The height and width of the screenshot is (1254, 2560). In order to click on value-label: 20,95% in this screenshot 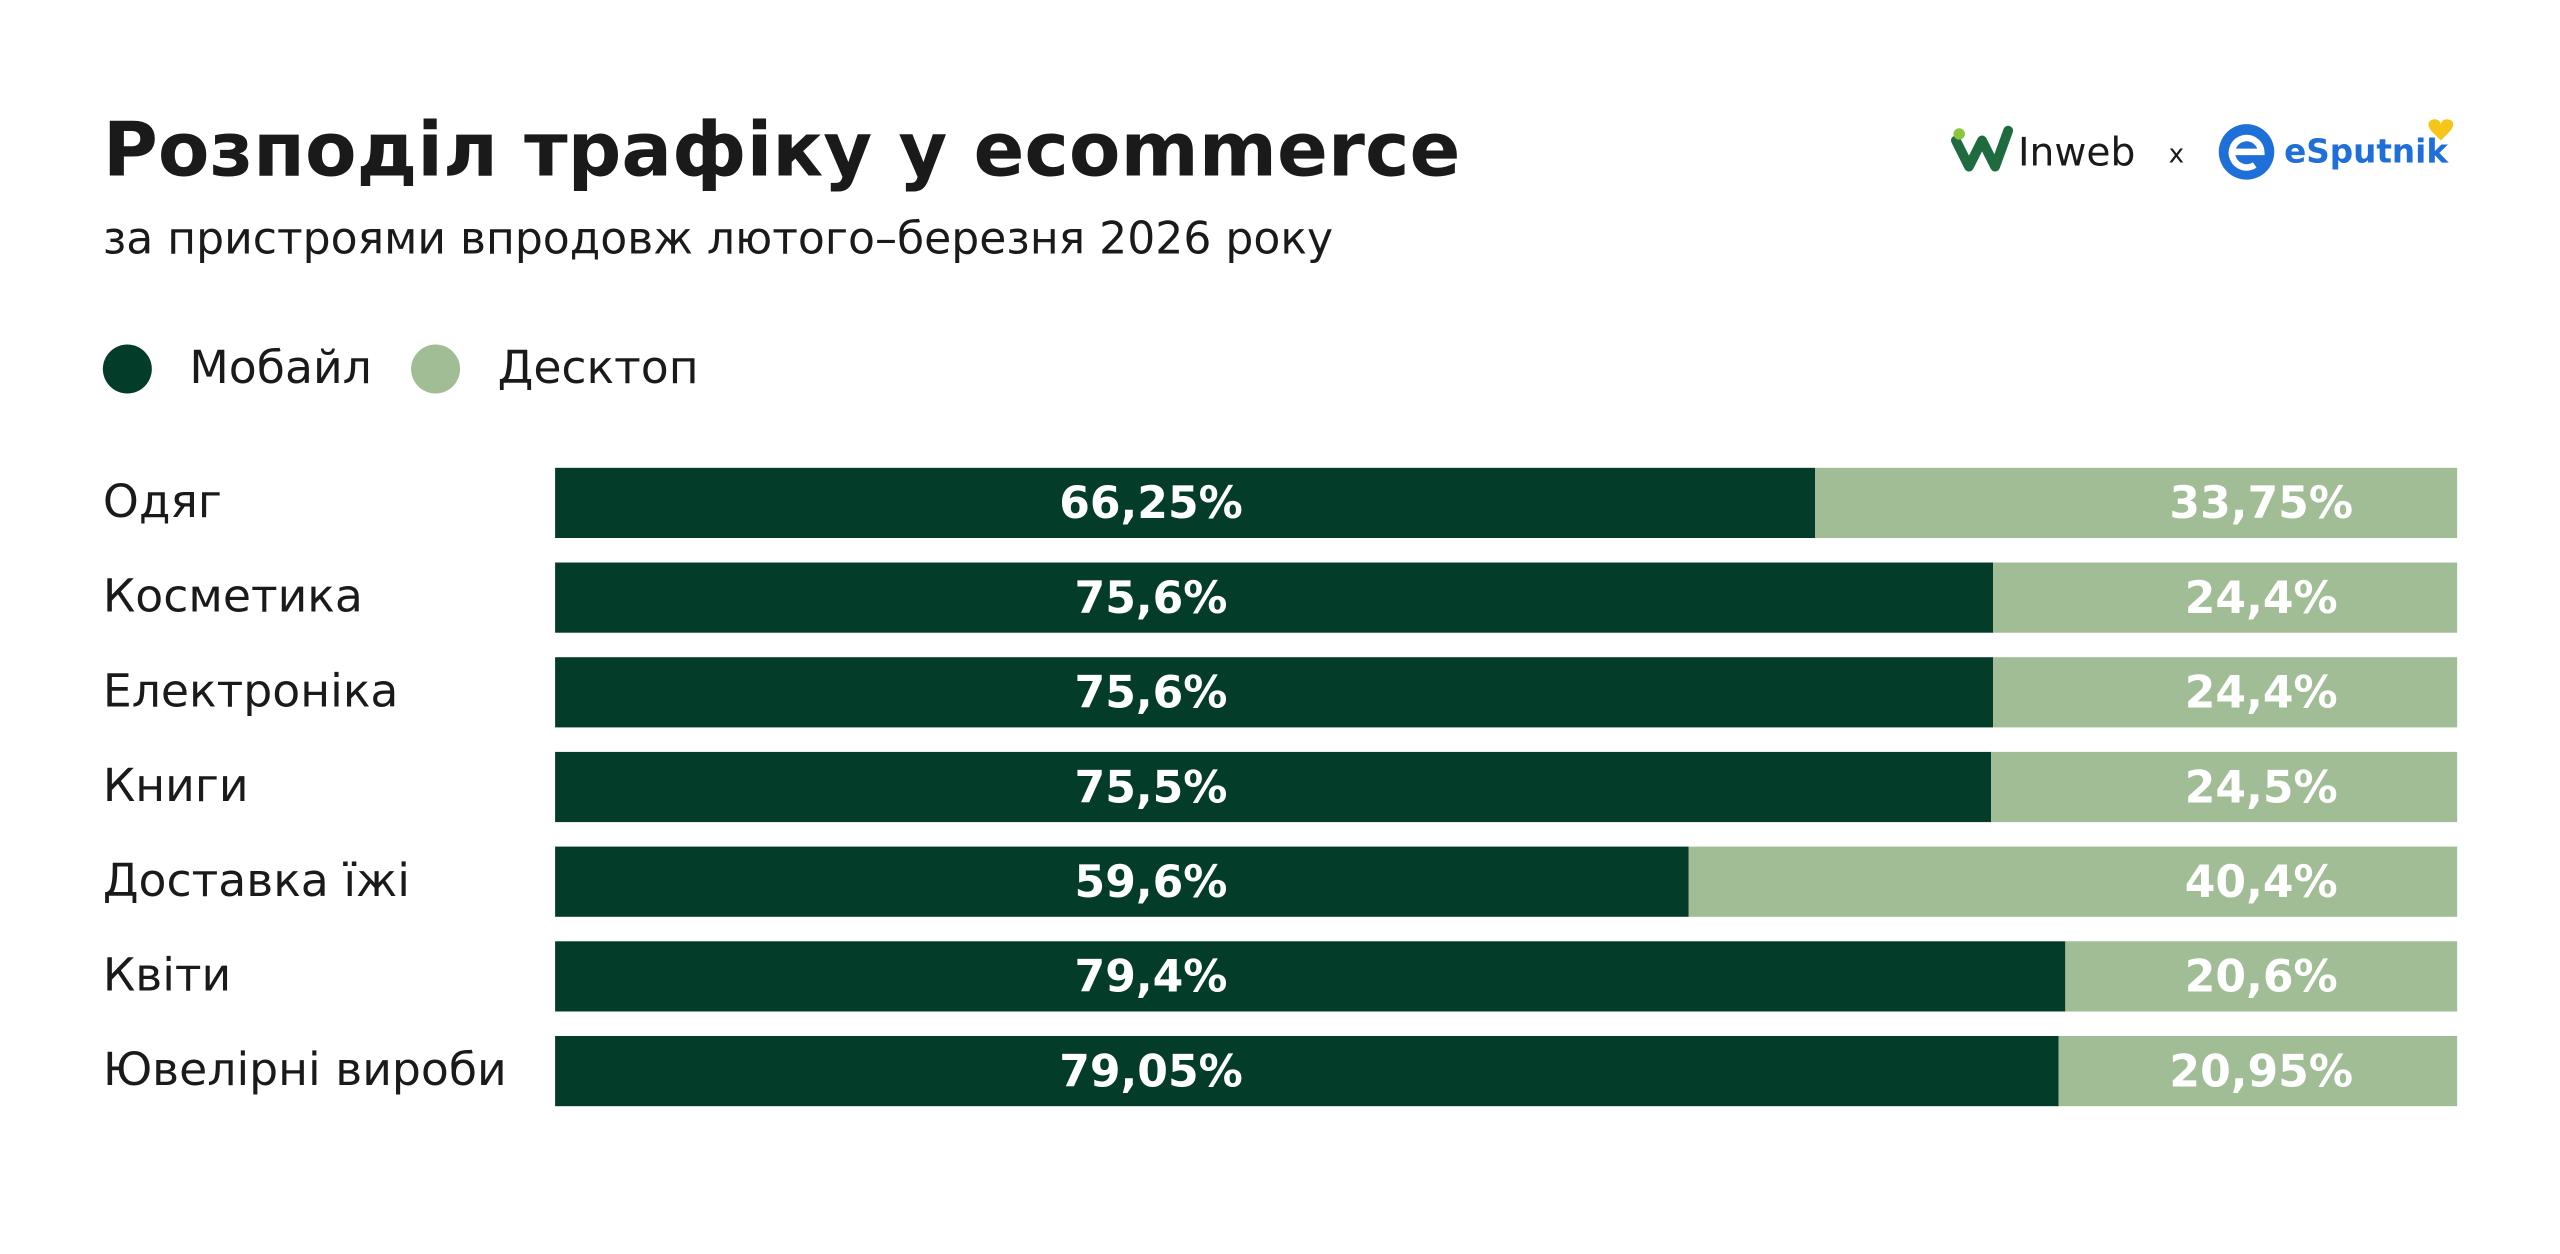, I will do `click(2261, 1071)`.